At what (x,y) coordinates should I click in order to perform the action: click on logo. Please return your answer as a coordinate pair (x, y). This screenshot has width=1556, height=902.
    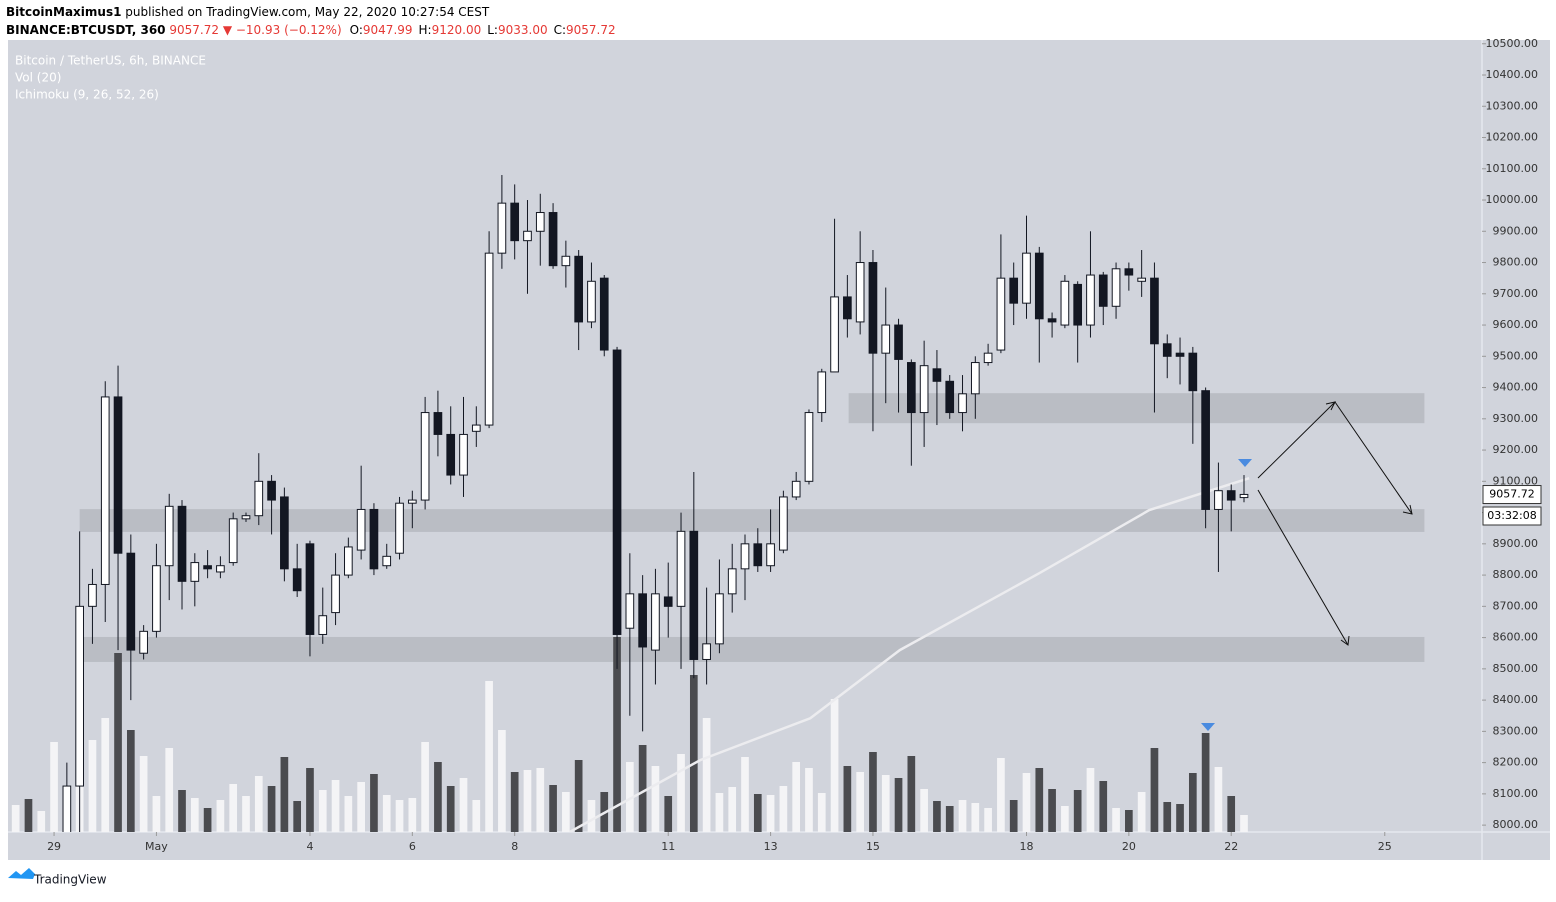
    Looking at the image, I should click on (21, 873).